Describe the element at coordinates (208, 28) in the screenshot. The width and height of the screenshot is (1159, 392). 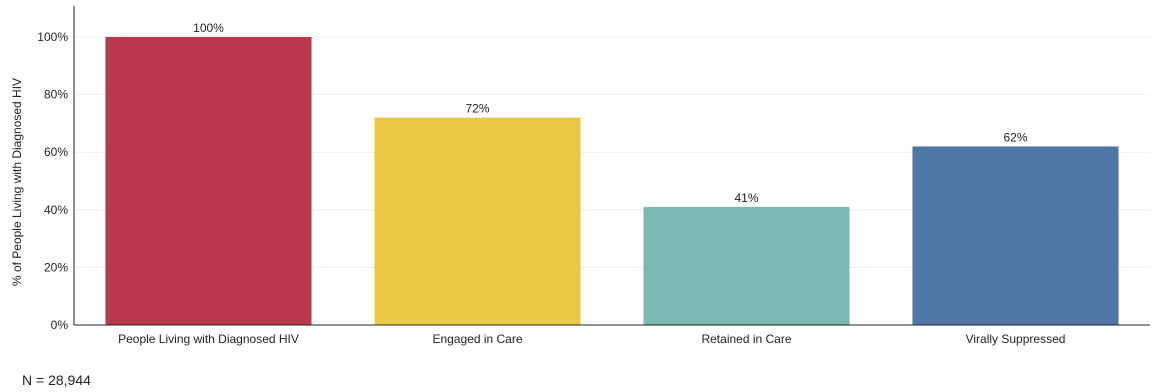
I see `bar-value-label: 100%` at that location.